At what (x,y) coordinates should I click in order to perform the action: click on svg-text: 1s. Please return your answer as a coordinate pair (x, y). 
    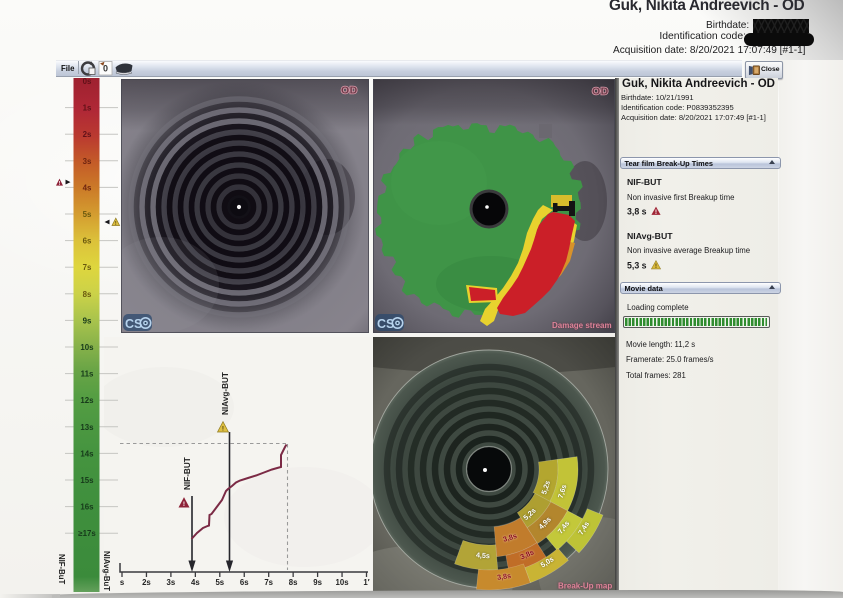
    Looking at the image, I should click on (87, 108).